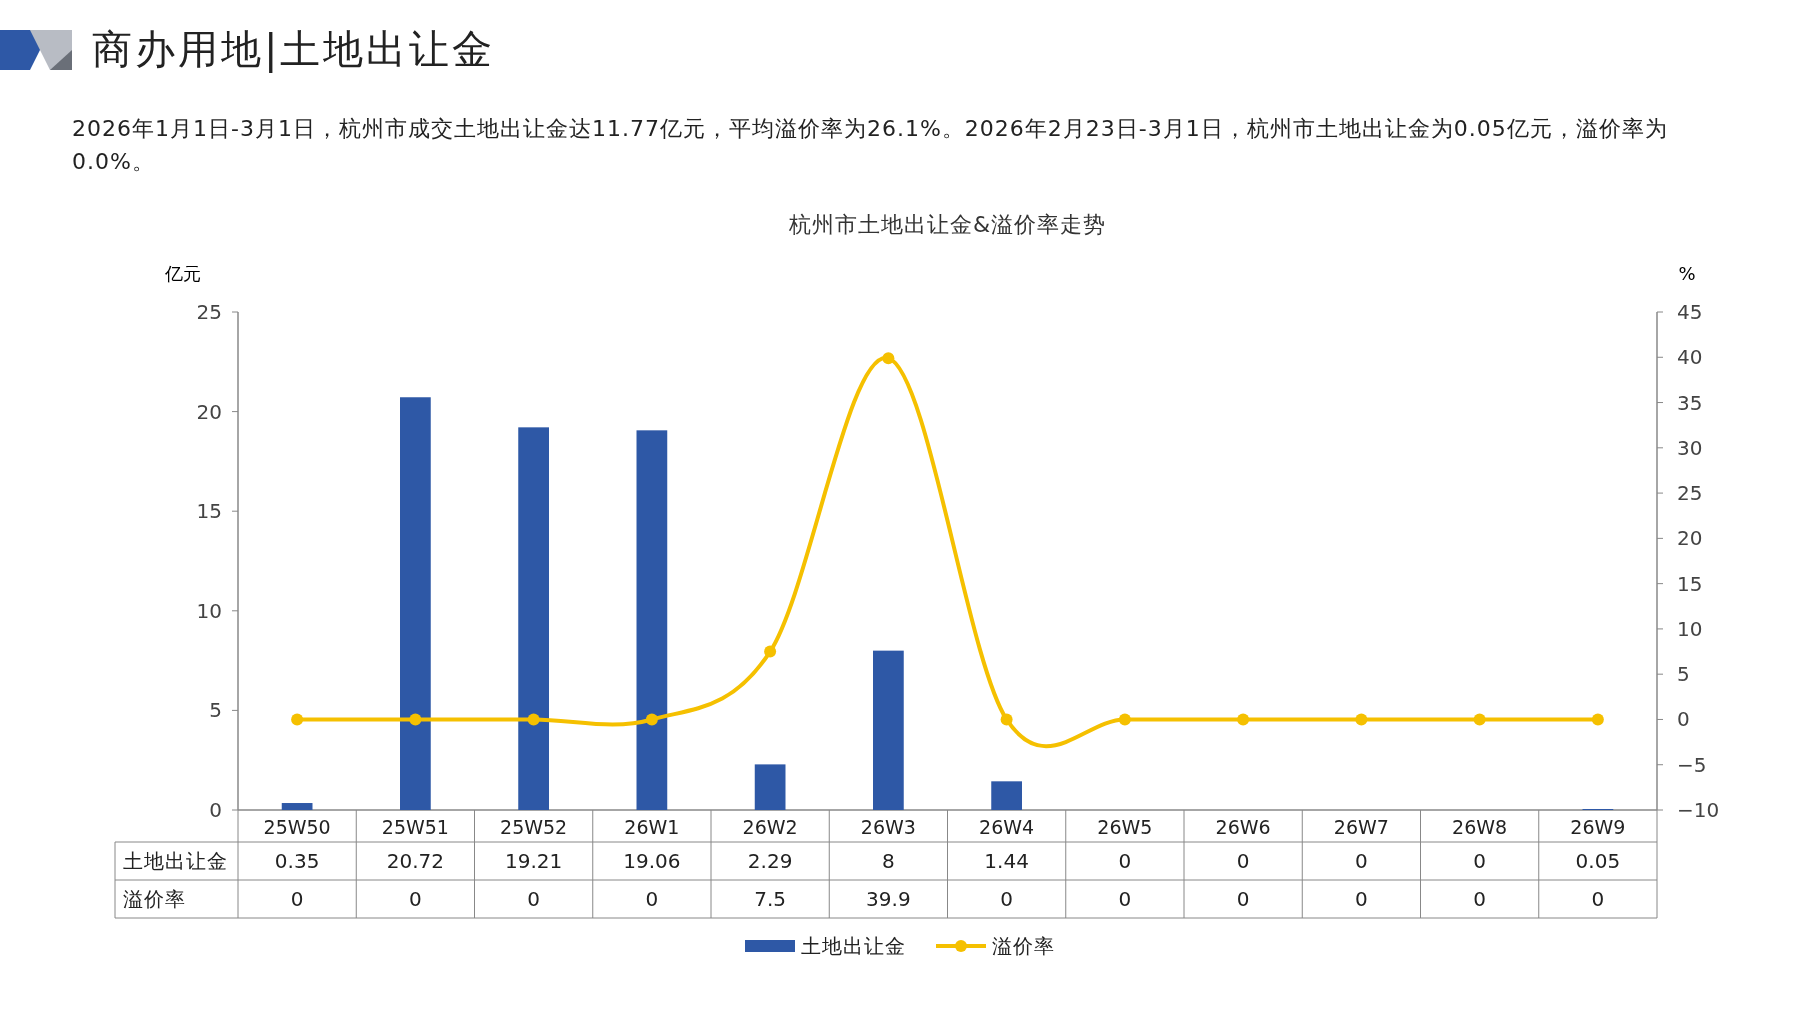 This screenshot has width=1797, height=1010. I want to click on x-tick-label: 25W52, so click(534, 827).